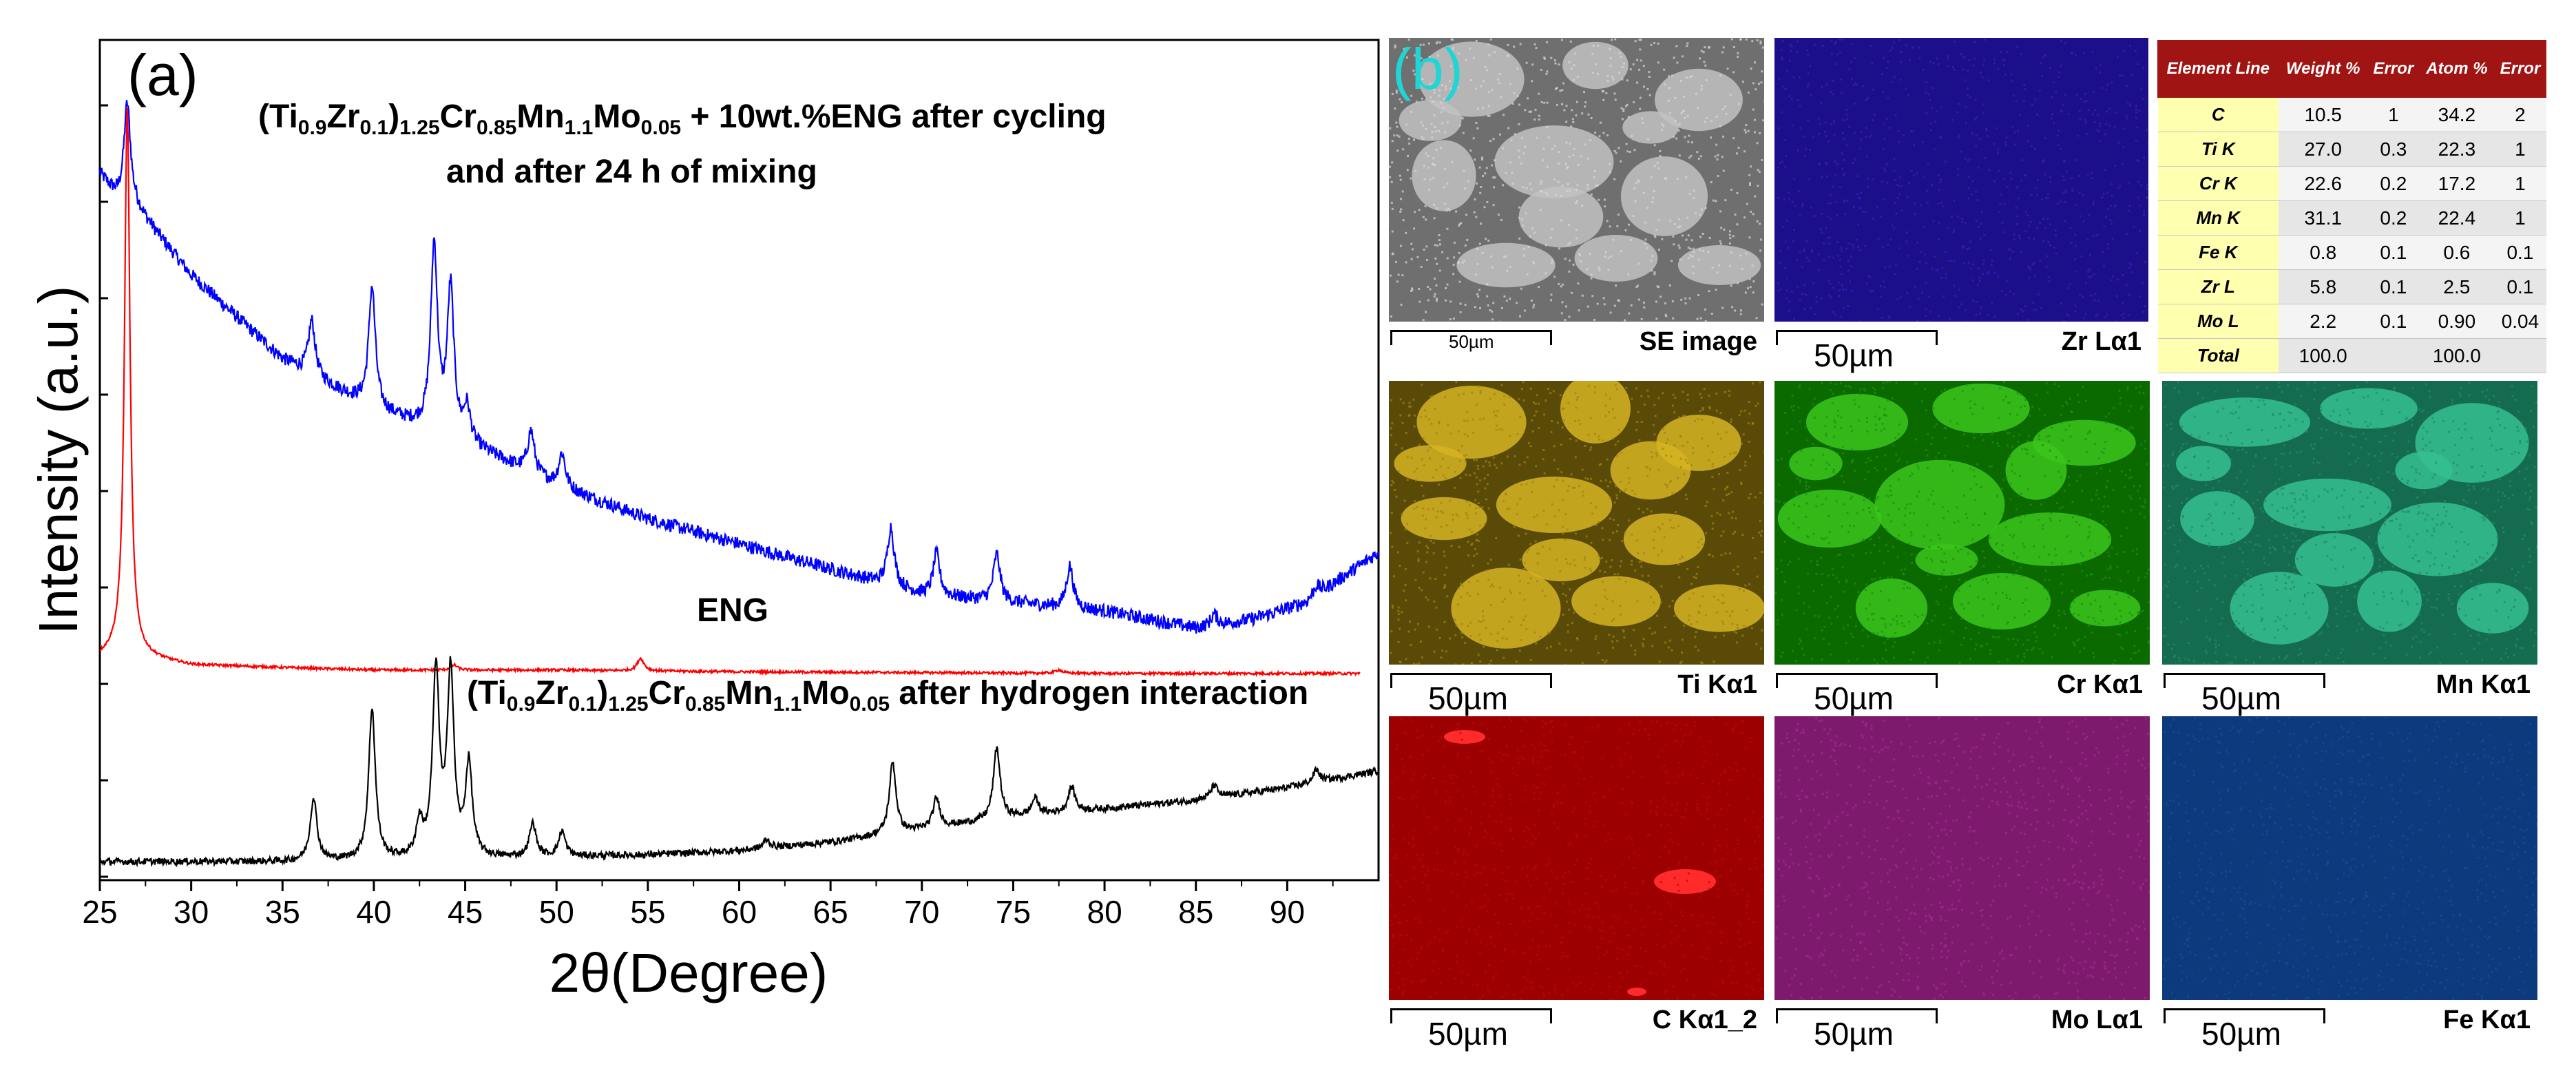 The image size is (2576, 1073). I want to click on y-axis-label: Intensity (a.u.), so click(58, 460).